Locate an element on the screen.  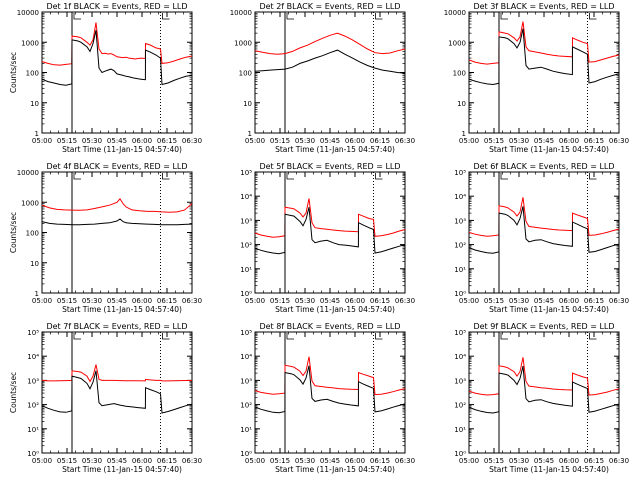
chart-title: Det 4f BLACK = Events, RED = LLD is located at coordinates (116, 166).